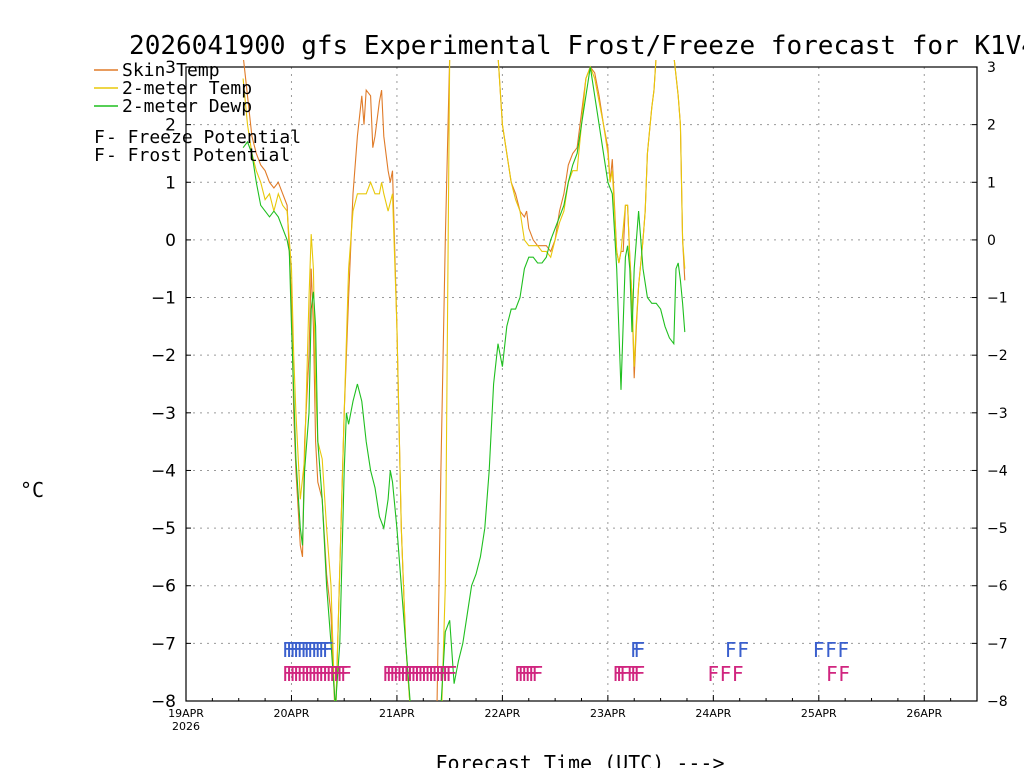 This screenshot has width=1024, height=768. Describe the element at coordinates (170, 126) in the screenshot. I see `y-tick-label: 2` at that location.